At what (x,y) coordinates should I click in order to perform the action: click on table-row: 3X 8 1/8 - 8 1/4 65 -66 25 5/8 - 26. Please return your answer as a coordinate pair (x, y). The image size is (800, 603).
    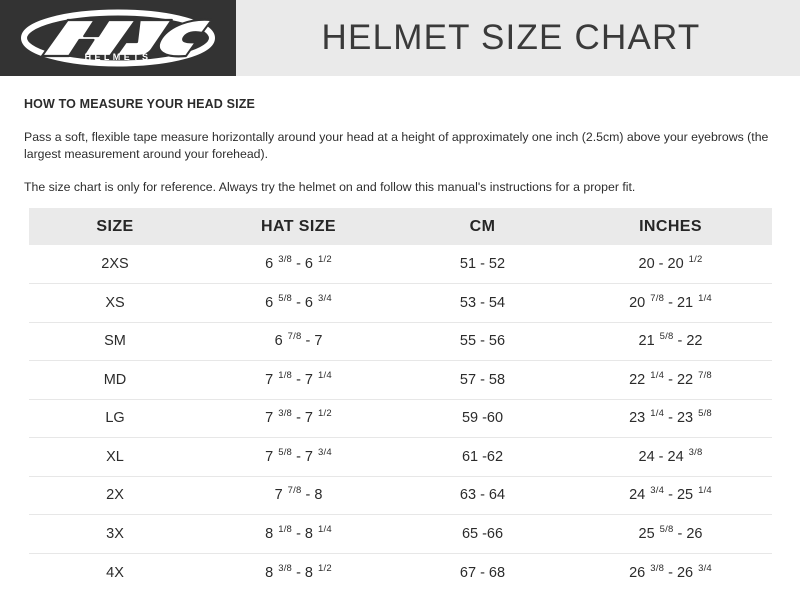
    Looking at the image, I should click on (400, 533).